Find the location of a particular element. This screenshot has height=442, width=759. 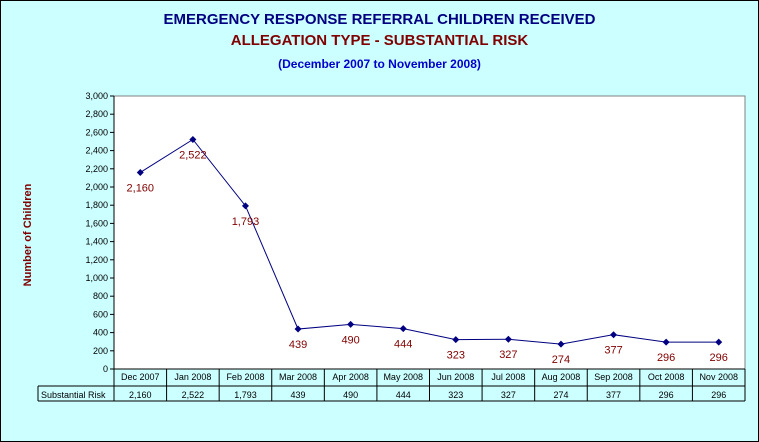

y-tick-label: 1,600 is located at coordinates (96, 223).